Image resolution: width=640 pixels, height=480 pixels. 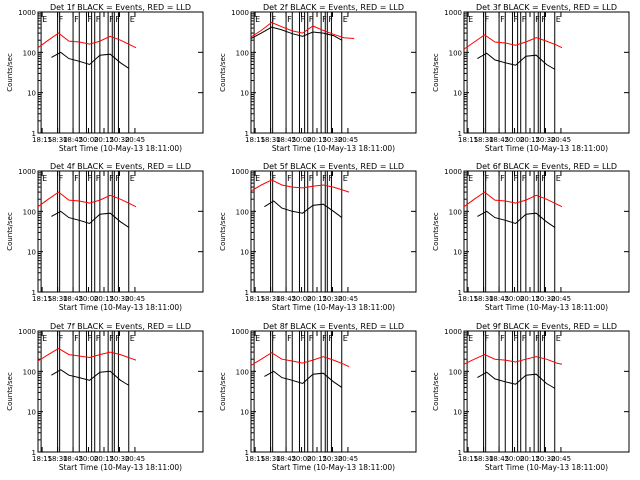 I want to click on panel-8-flag-letter: F, so click(x=302, y=338).